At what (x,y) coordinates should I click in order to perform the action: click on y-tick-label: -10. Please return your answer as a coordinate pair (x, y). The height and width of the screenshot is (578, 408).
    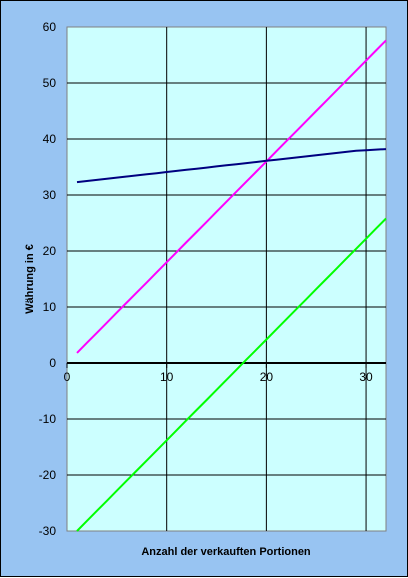
    Looking at the image, I should click on (48, 419).